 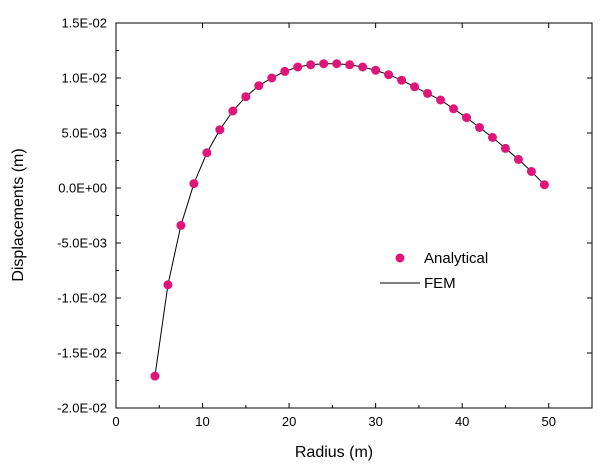 What do you see at coordinates (82, 243) in the screenshot?
I see `y-tick-label: -5.0E-03` at bounding box center [82, 243].